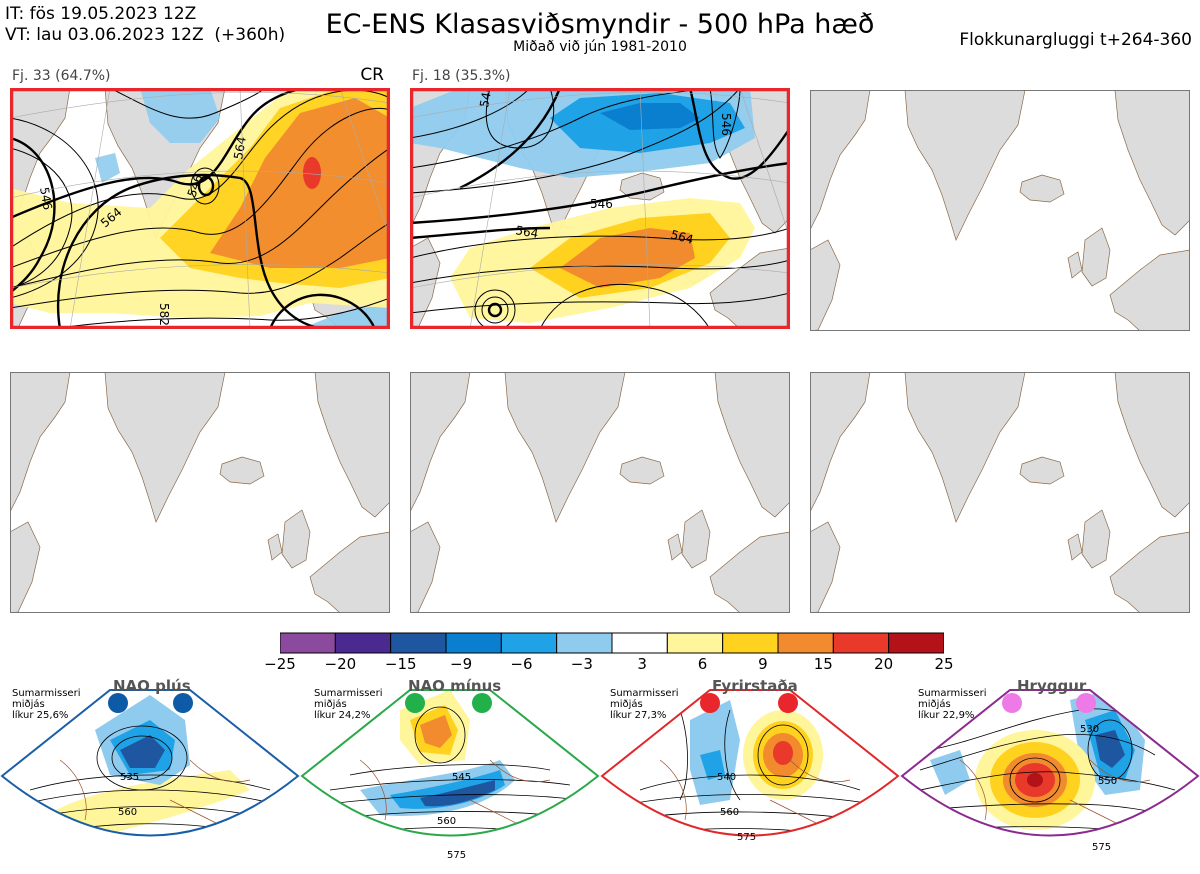  Describe the element at coordinates (755, 686) in the screenshot. I see `regime-name: Fyrirstaða` at that location.